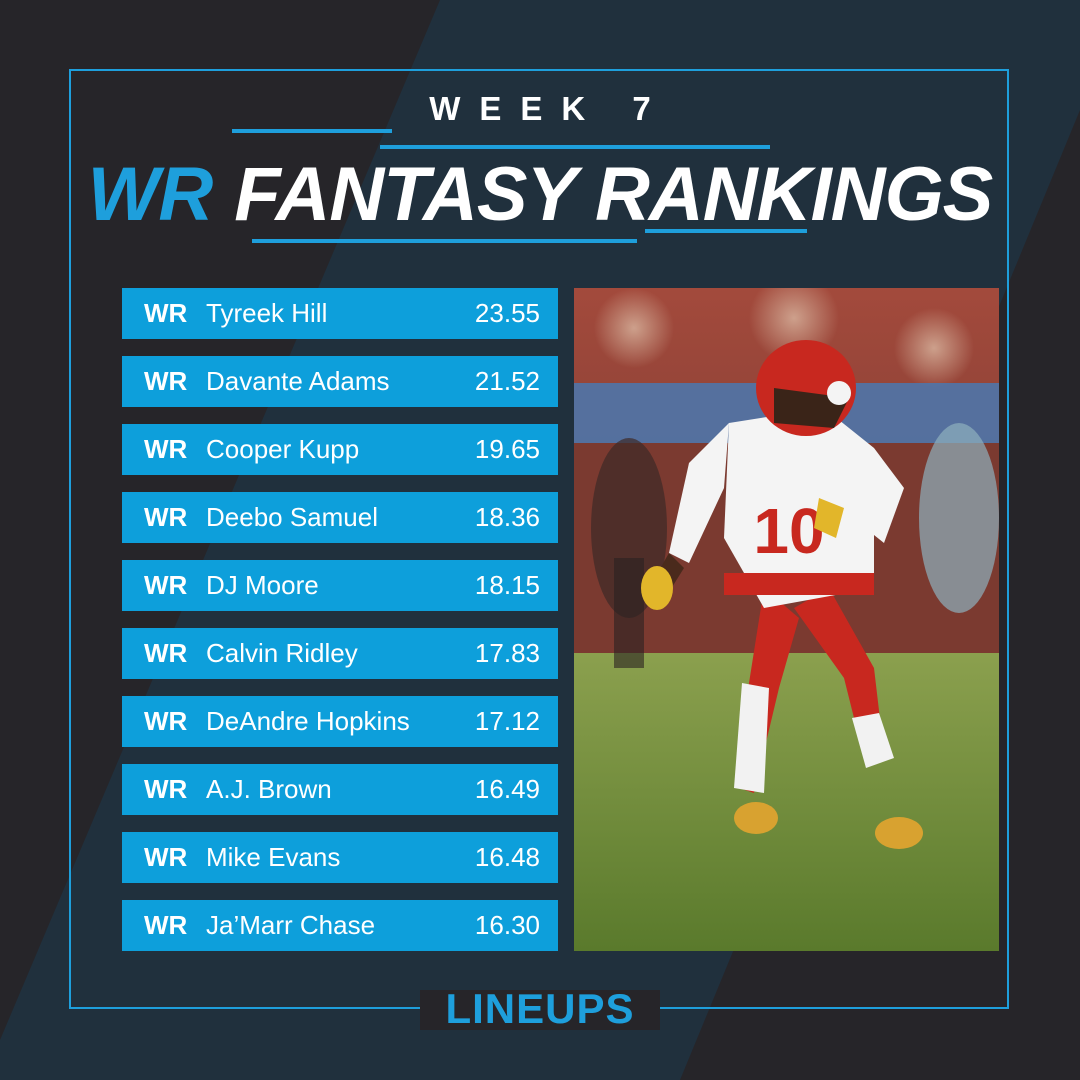 The height and width of the screenshot is (1080, 1080). I want to click on player-points: 18.36, so click(507, 517).